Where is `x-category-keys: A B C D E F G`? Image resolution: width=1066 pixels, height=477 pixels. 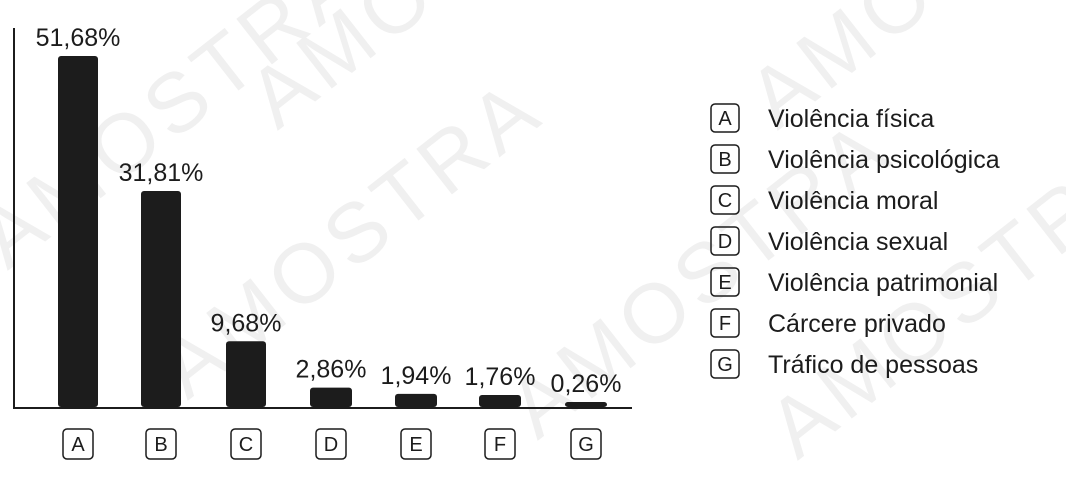
x-category-keys: A B C D E F G is located at coordinates (332, 444).